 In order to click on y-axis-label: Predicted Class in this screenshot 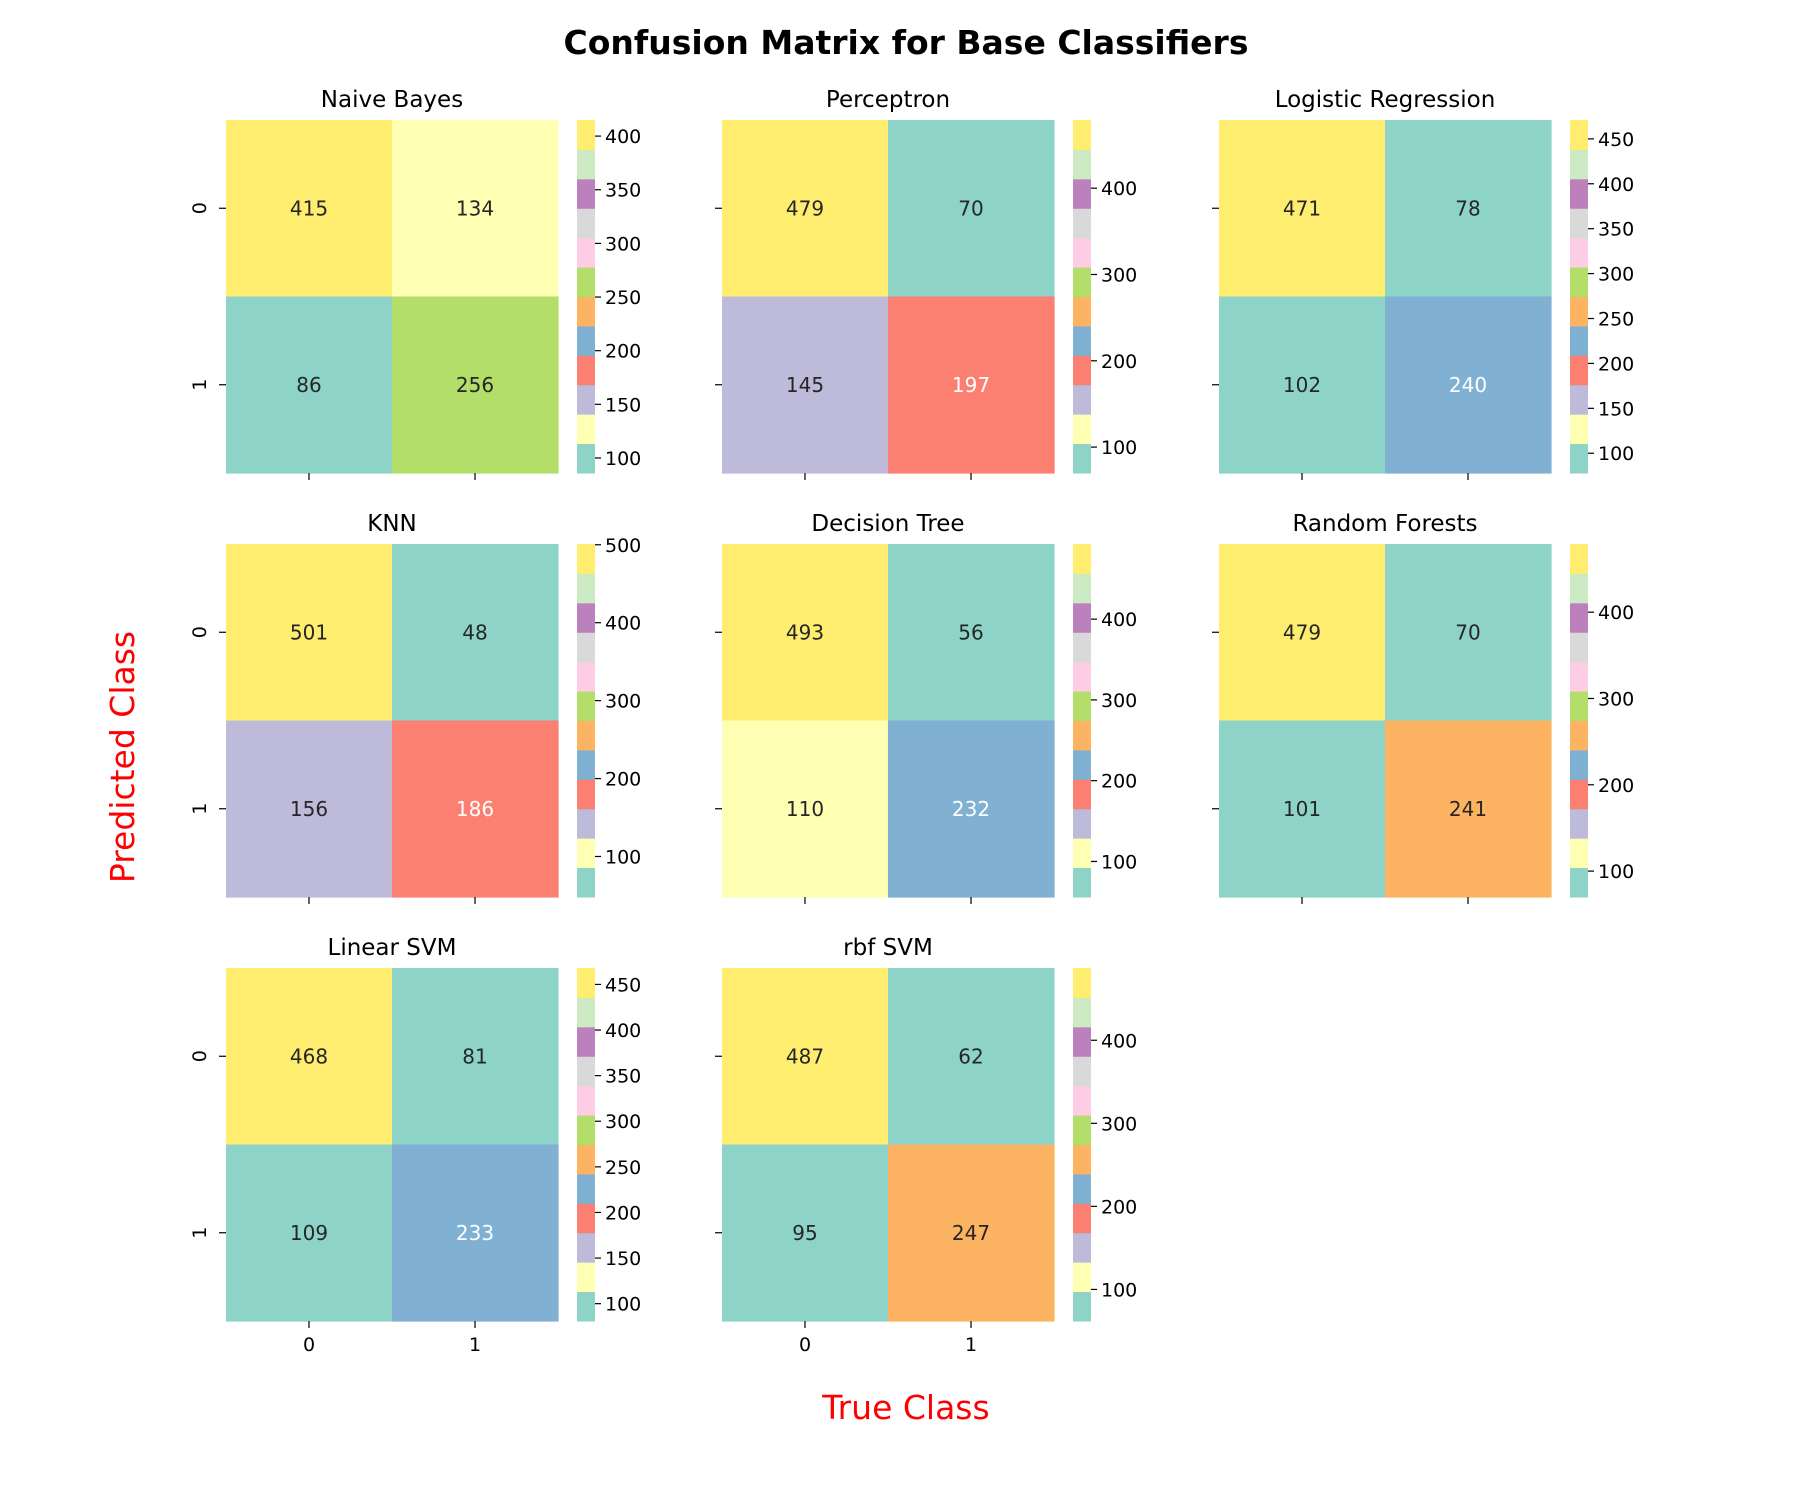, I will do `click(122, 757)`.